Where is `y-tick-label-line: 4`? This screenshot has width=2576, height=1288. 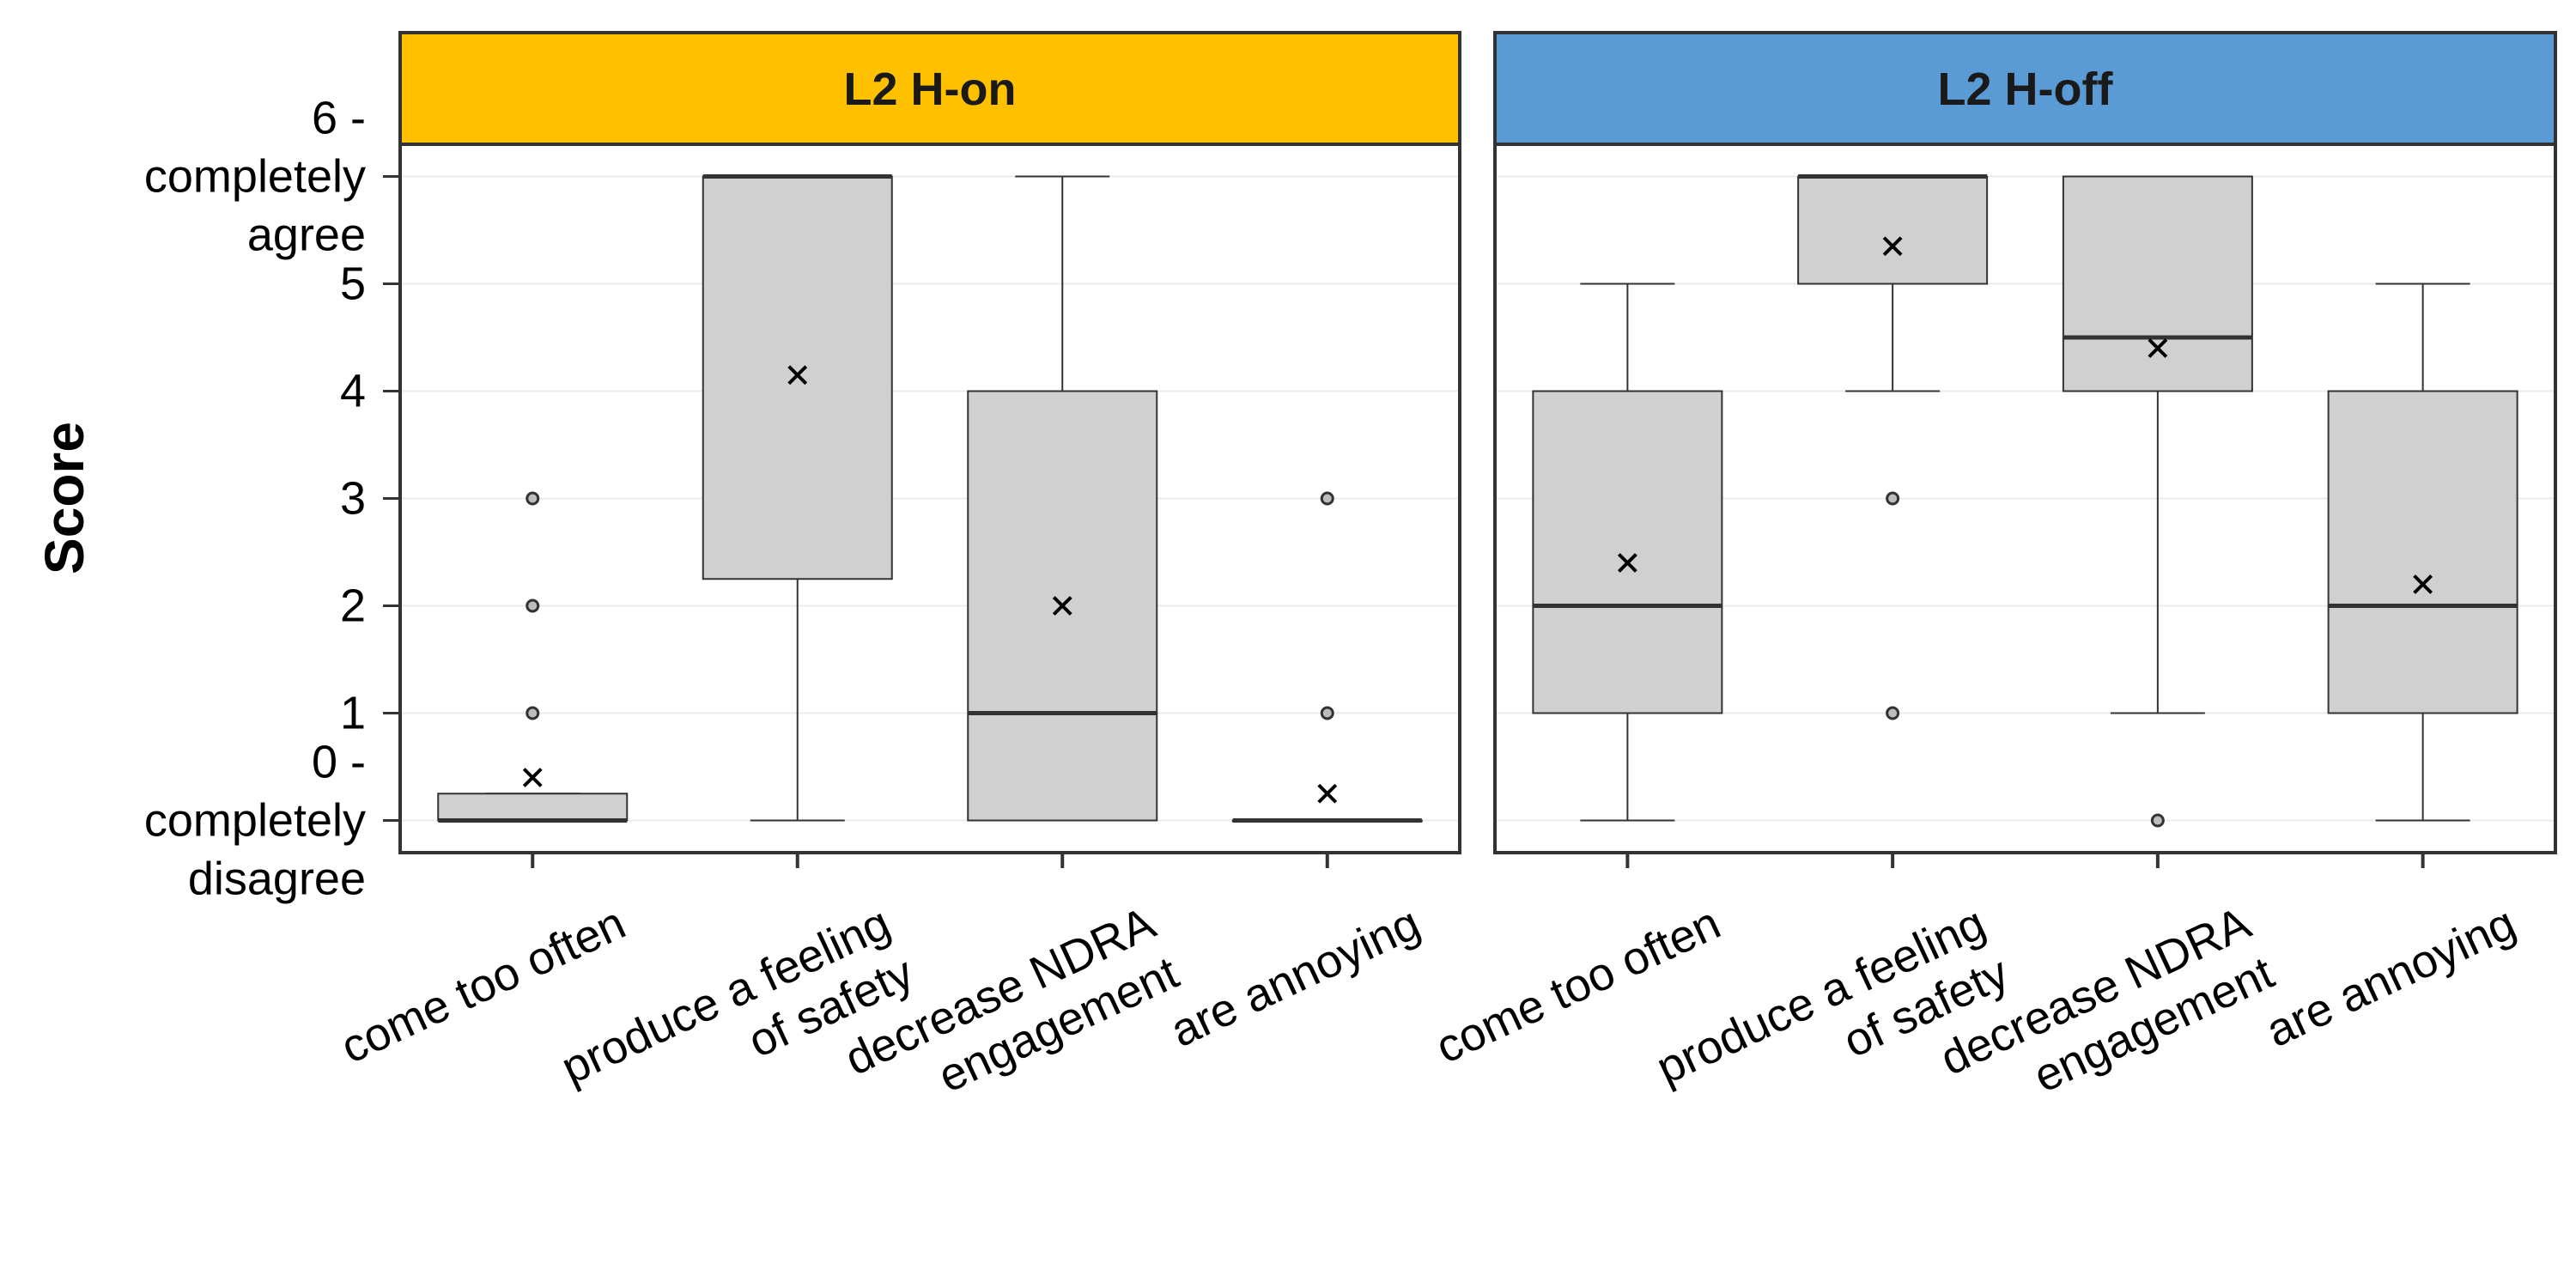
y-tick-label-line: 4 is located at coordinates (353, 391).